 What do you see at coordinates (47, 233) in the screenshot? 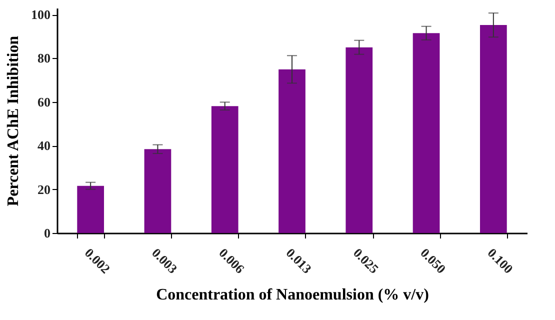
I see `y-tick-label: 0` at bounding box center [47, 233].